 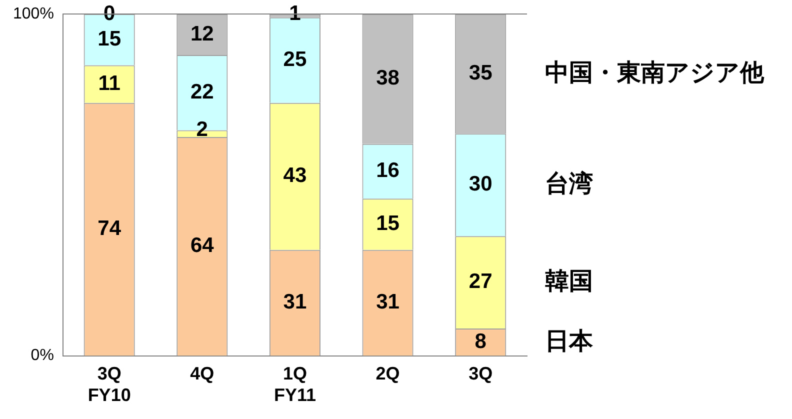 What do you see at coordinates (480, 341) in the screenshot?
I see `data-label: 8` at bounding box center [480, 341].